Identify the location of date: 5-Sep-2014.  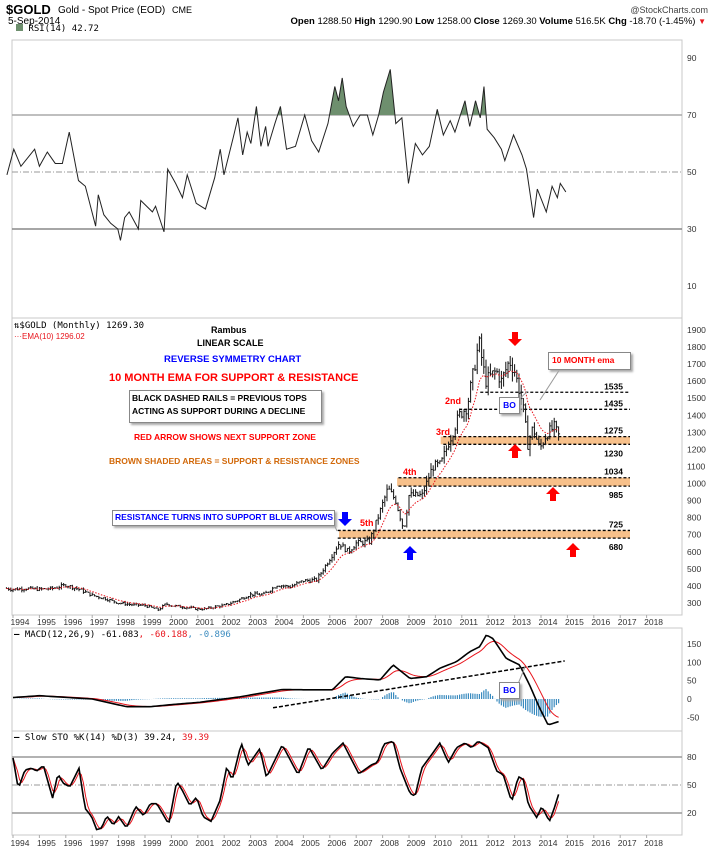
(34, 21).